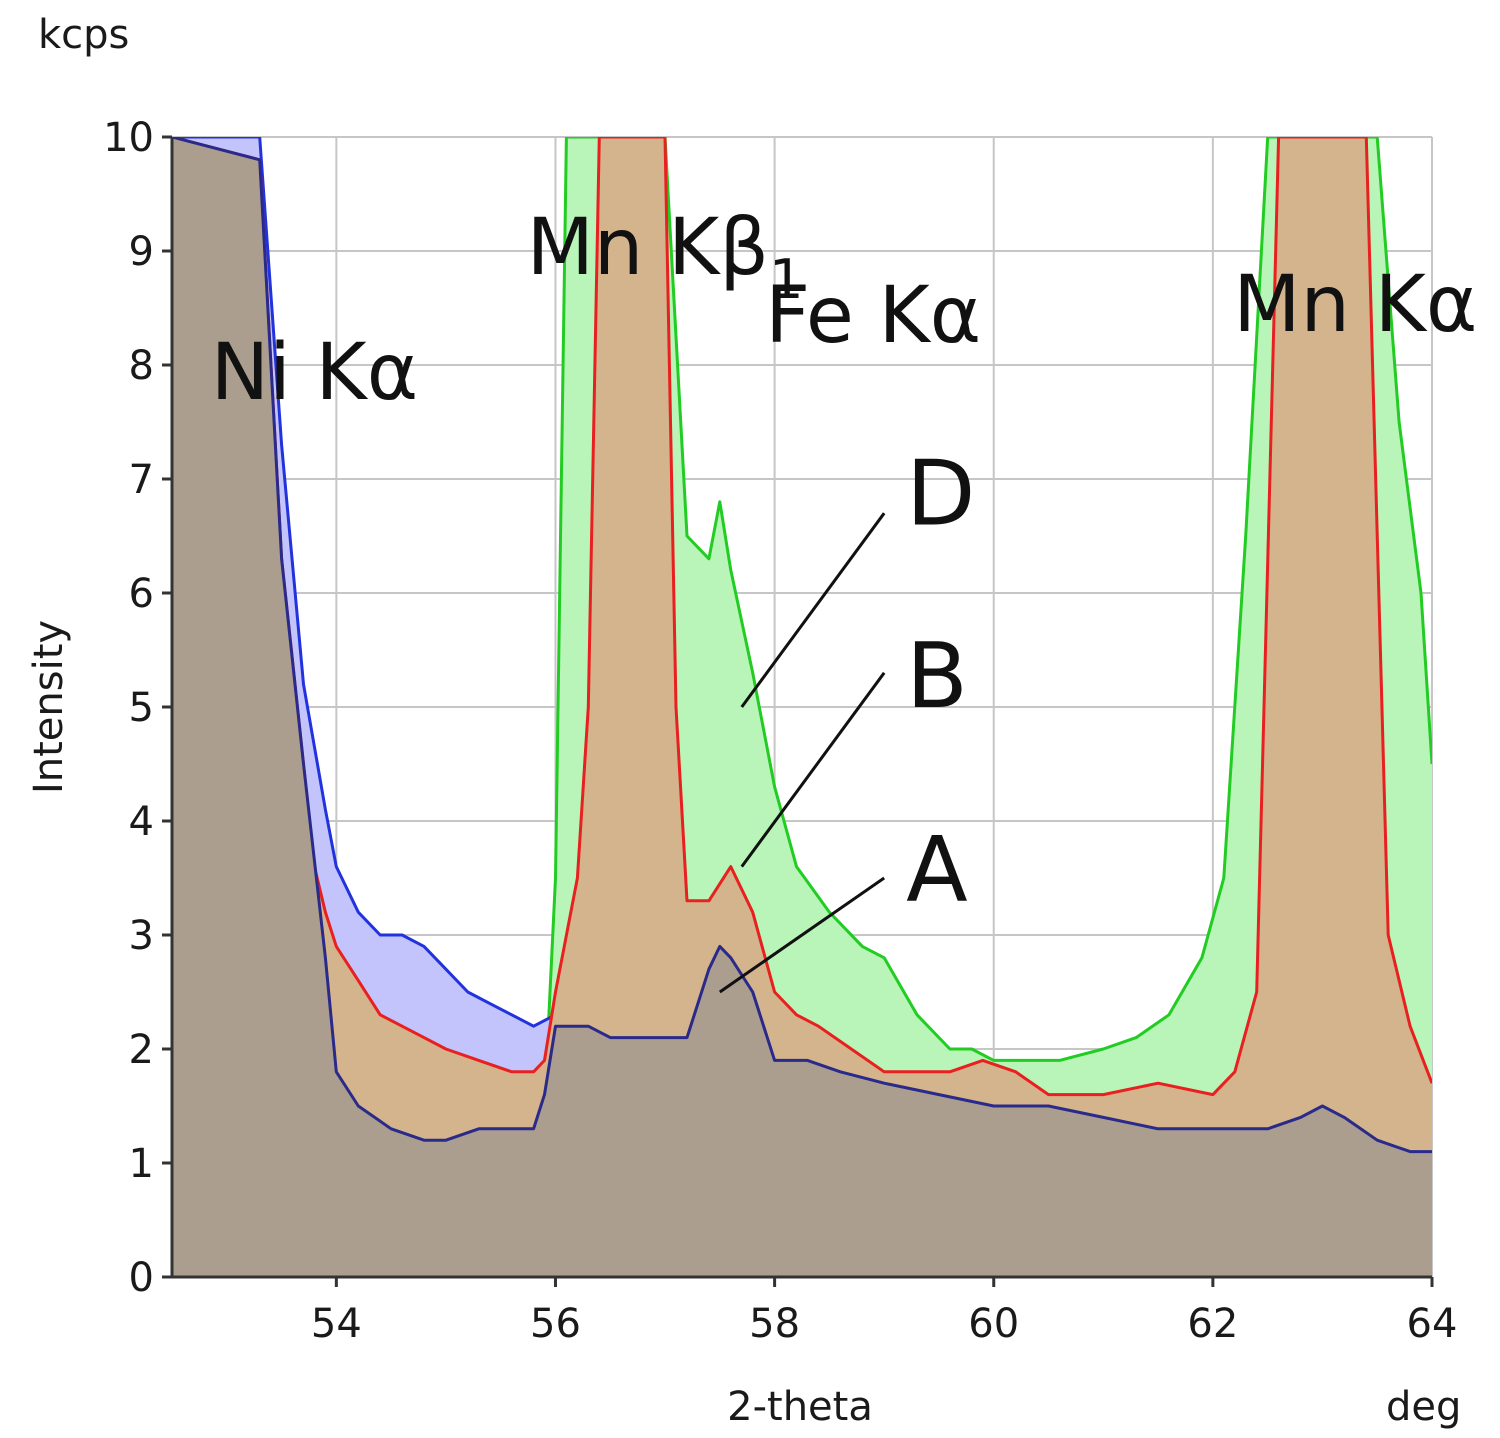 This screenshot has width=1500, height=1438. Describe the element at coordinates (83, 35) in the screenshot. I see `y-axis-unit: kcps` at that location.